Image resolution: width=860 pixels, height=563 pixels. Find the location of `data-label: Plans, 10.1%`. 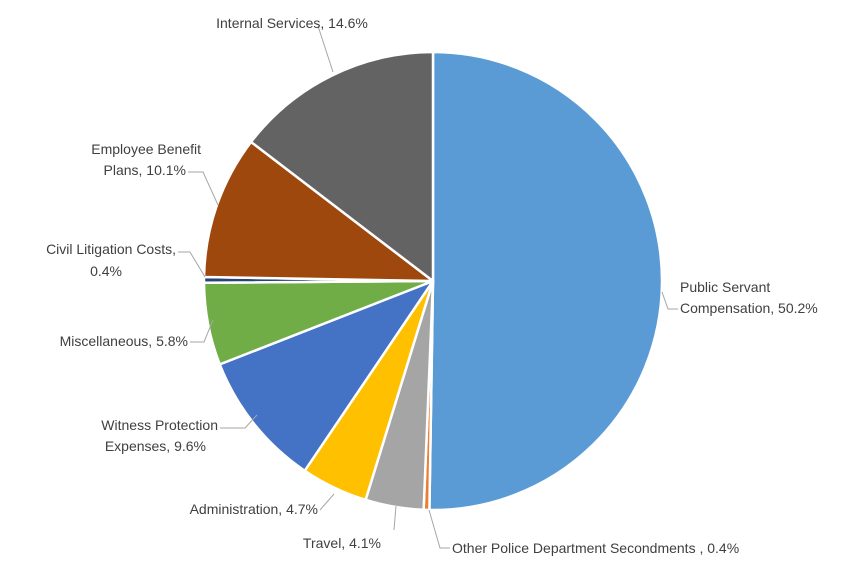

data-label: Plans, 10.1% is located at coordinates (145, 170).